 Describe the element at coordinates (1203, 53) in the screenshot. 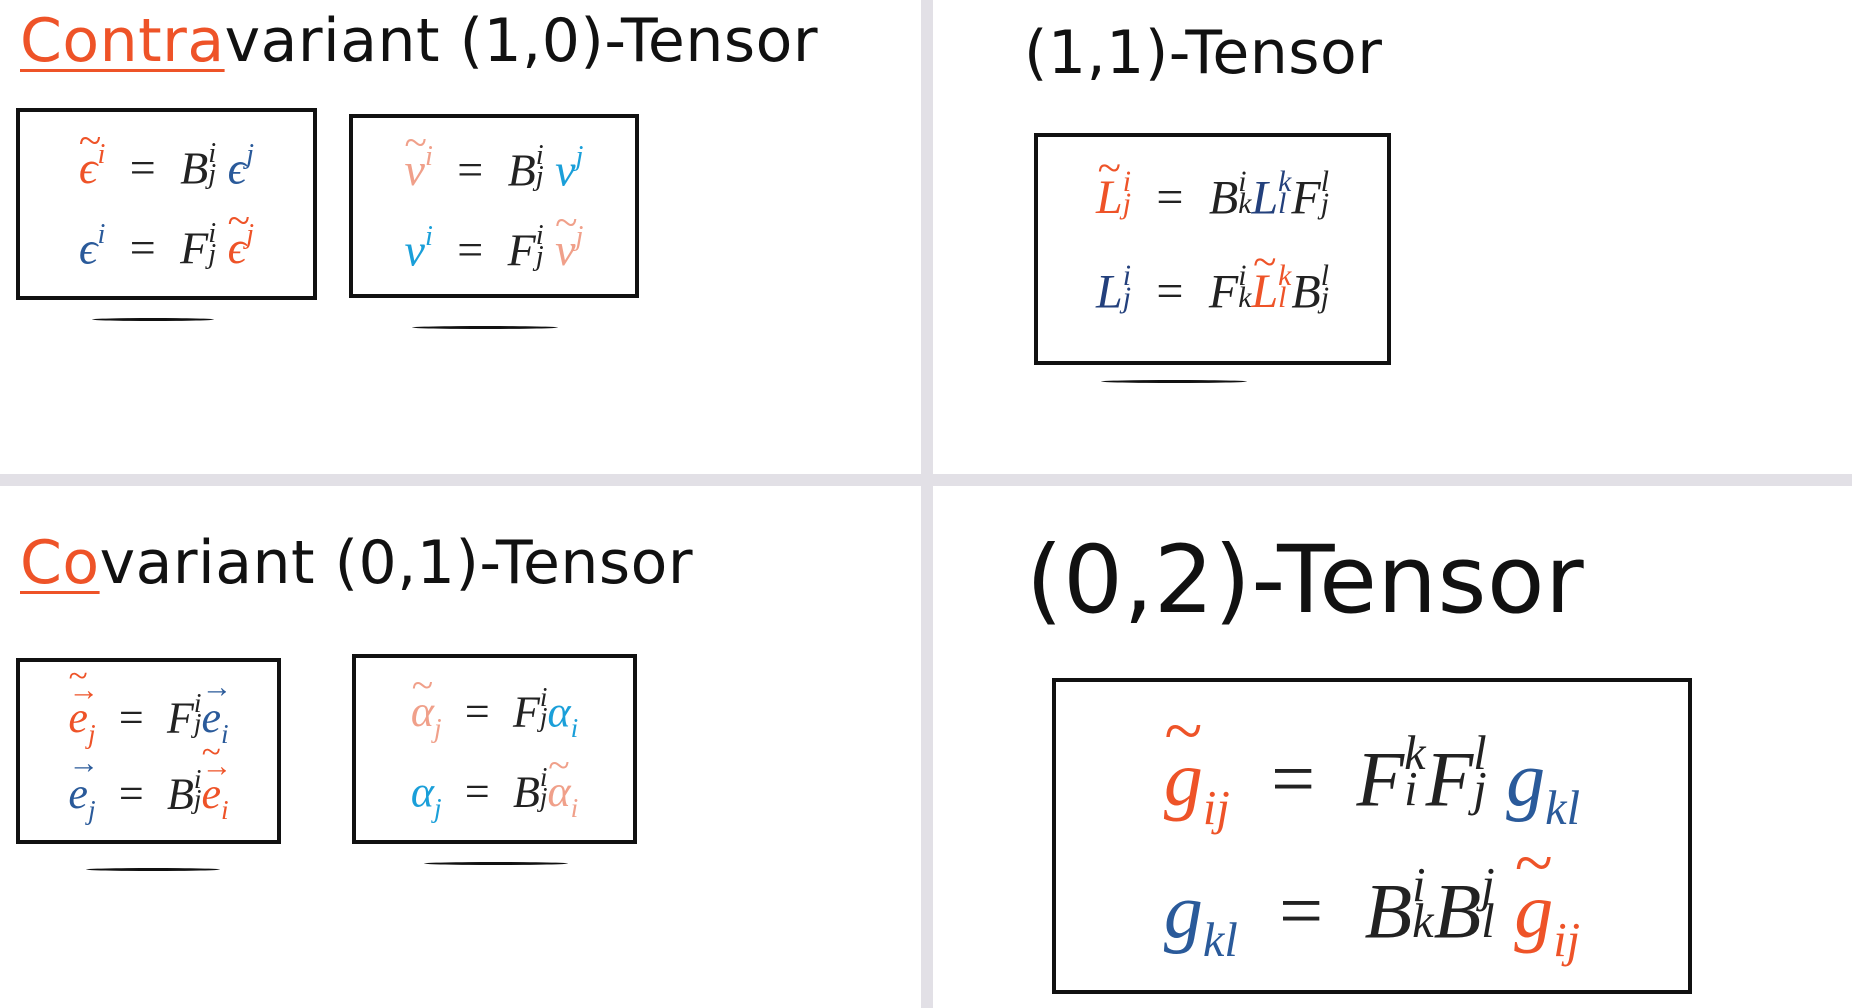

I see `mixed-tensor-title: (1,1)-Tensor` at that location.